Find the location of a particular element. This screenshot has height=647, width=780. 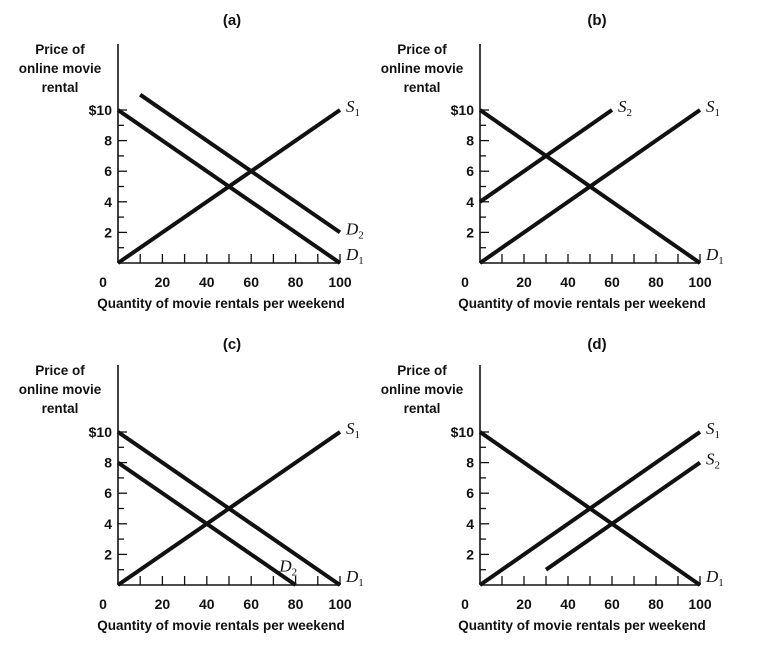

series-line-s2 is located at coordinates (623, 516).